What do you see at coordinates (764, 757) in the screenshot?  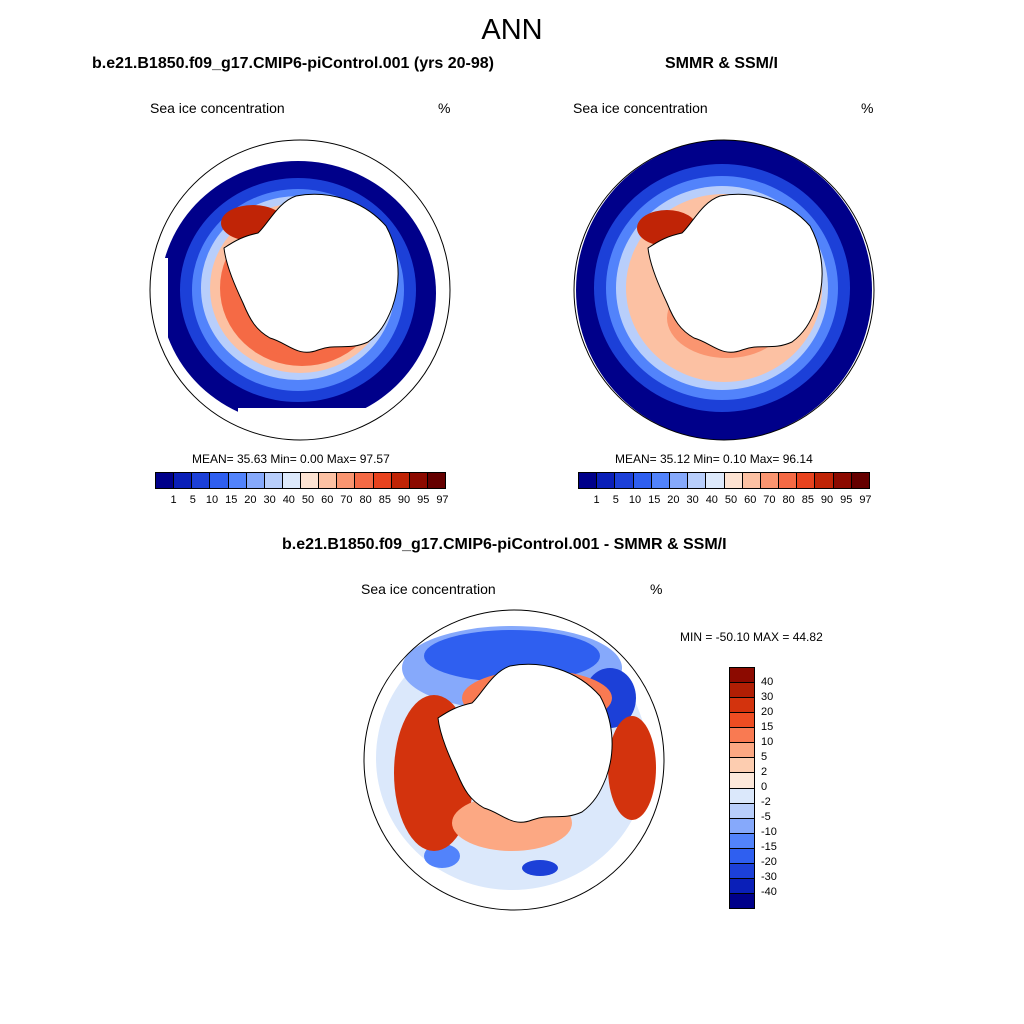 I see `p3-tick: 5` at bounding box center [764, 757].